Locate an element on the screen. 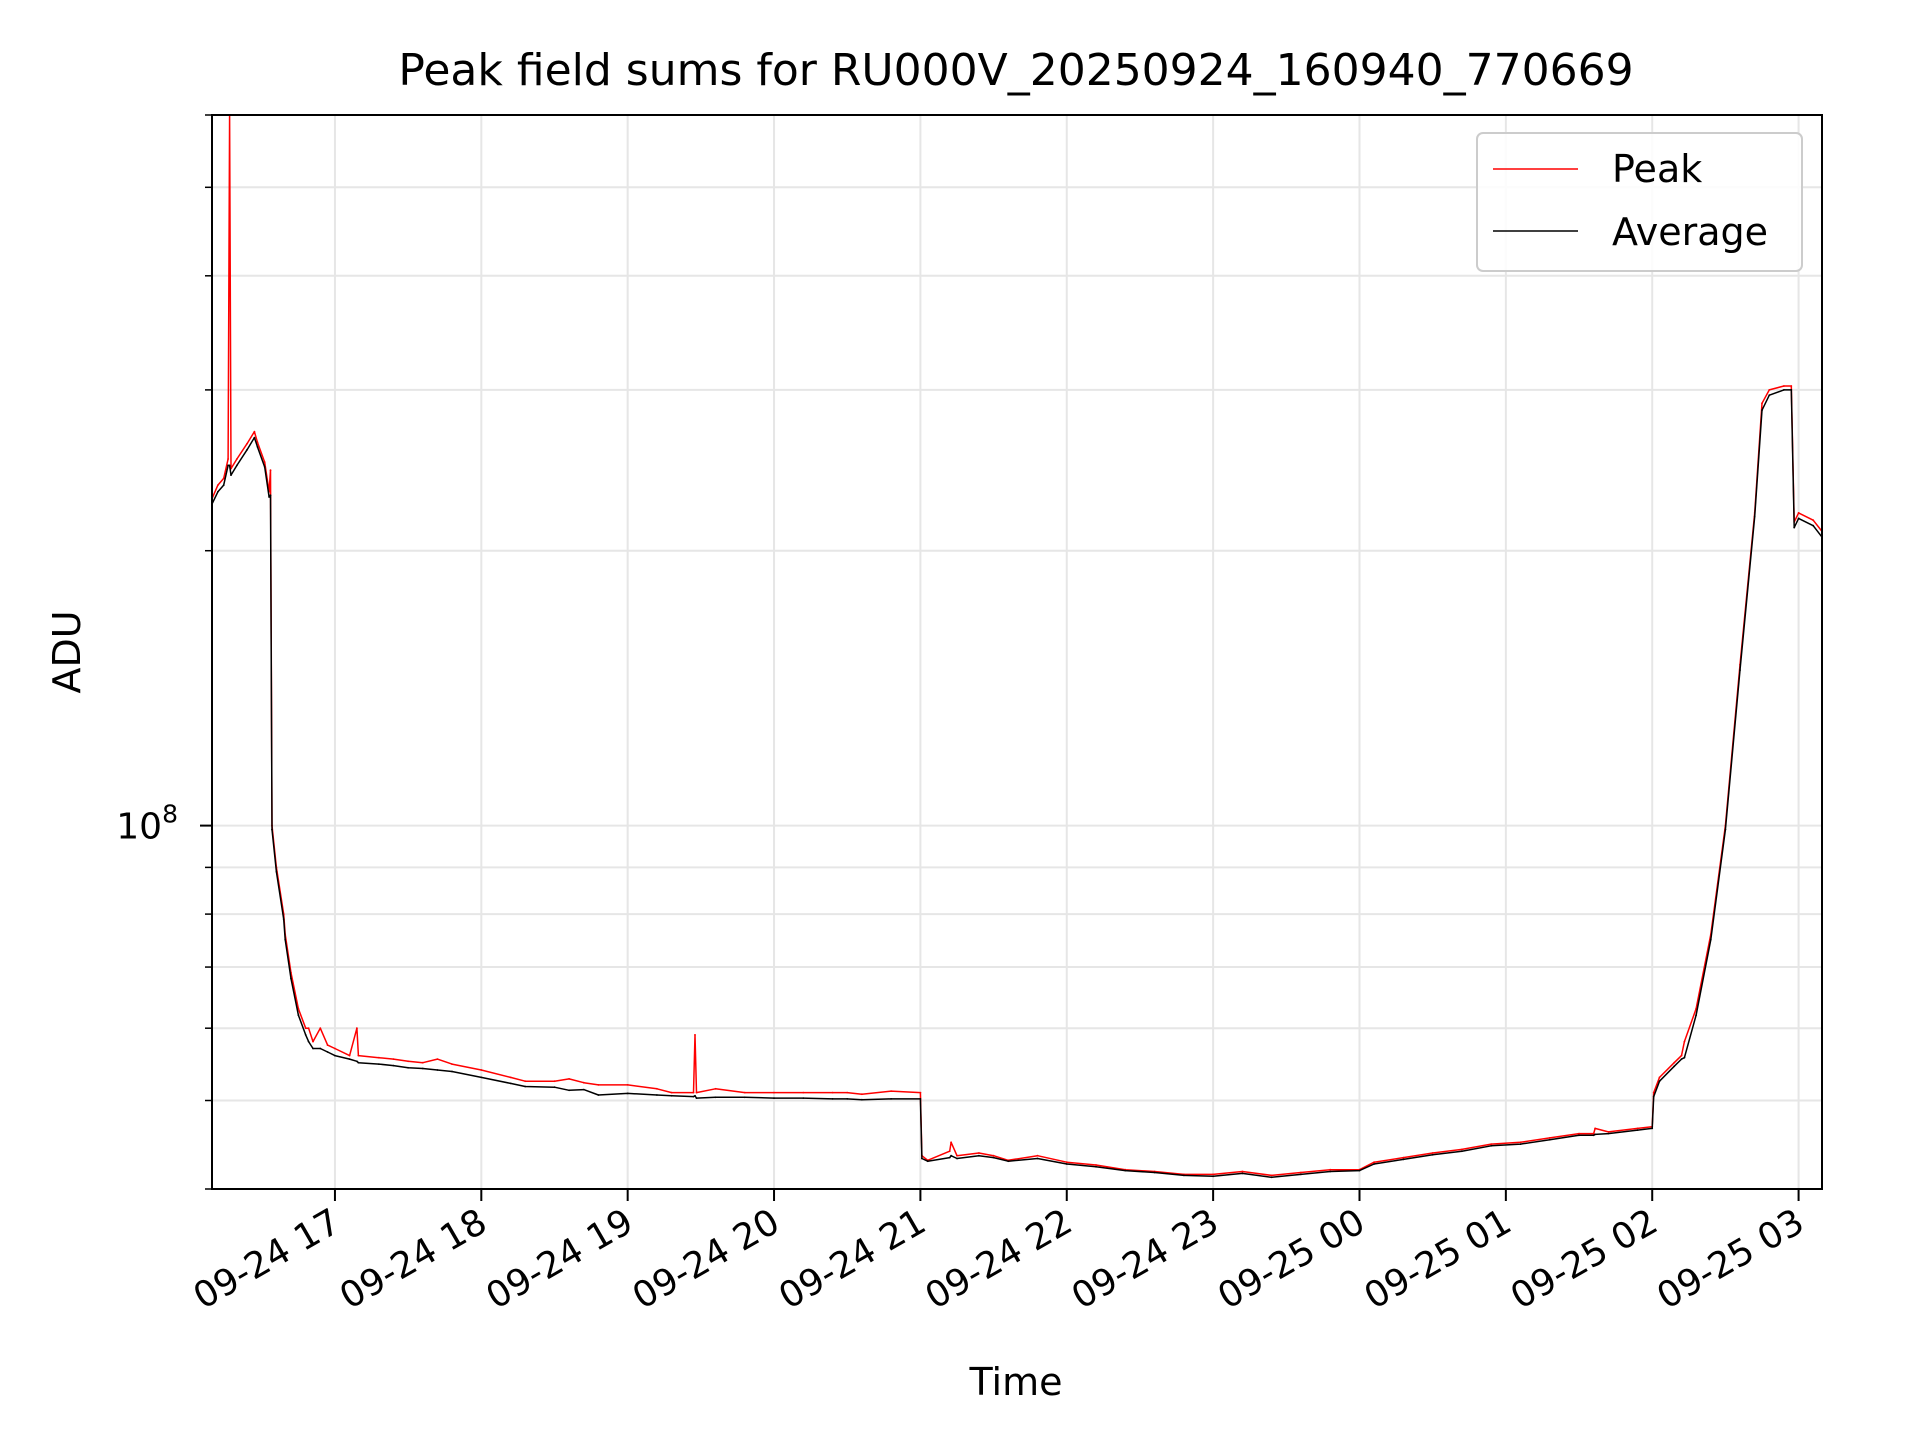 The height and width of the screenshot is (1440, 1920). legend-box is located at coordinates (1639, 202).